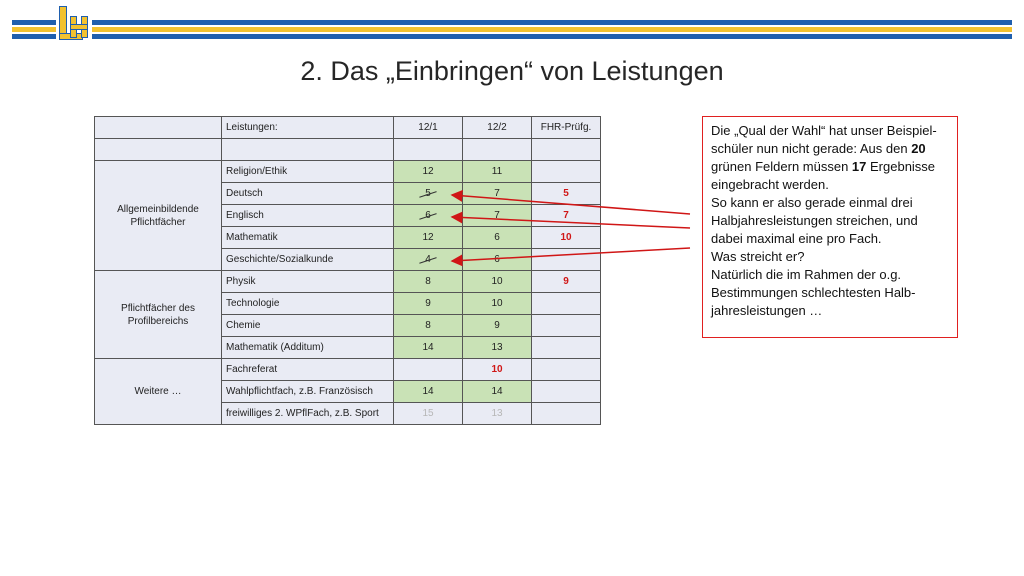 This screenshot has height=576, width=1024. Describe the element at coordinates (428, 193) in the screenshot. I see `grade-cell-struck: 5` at that location.